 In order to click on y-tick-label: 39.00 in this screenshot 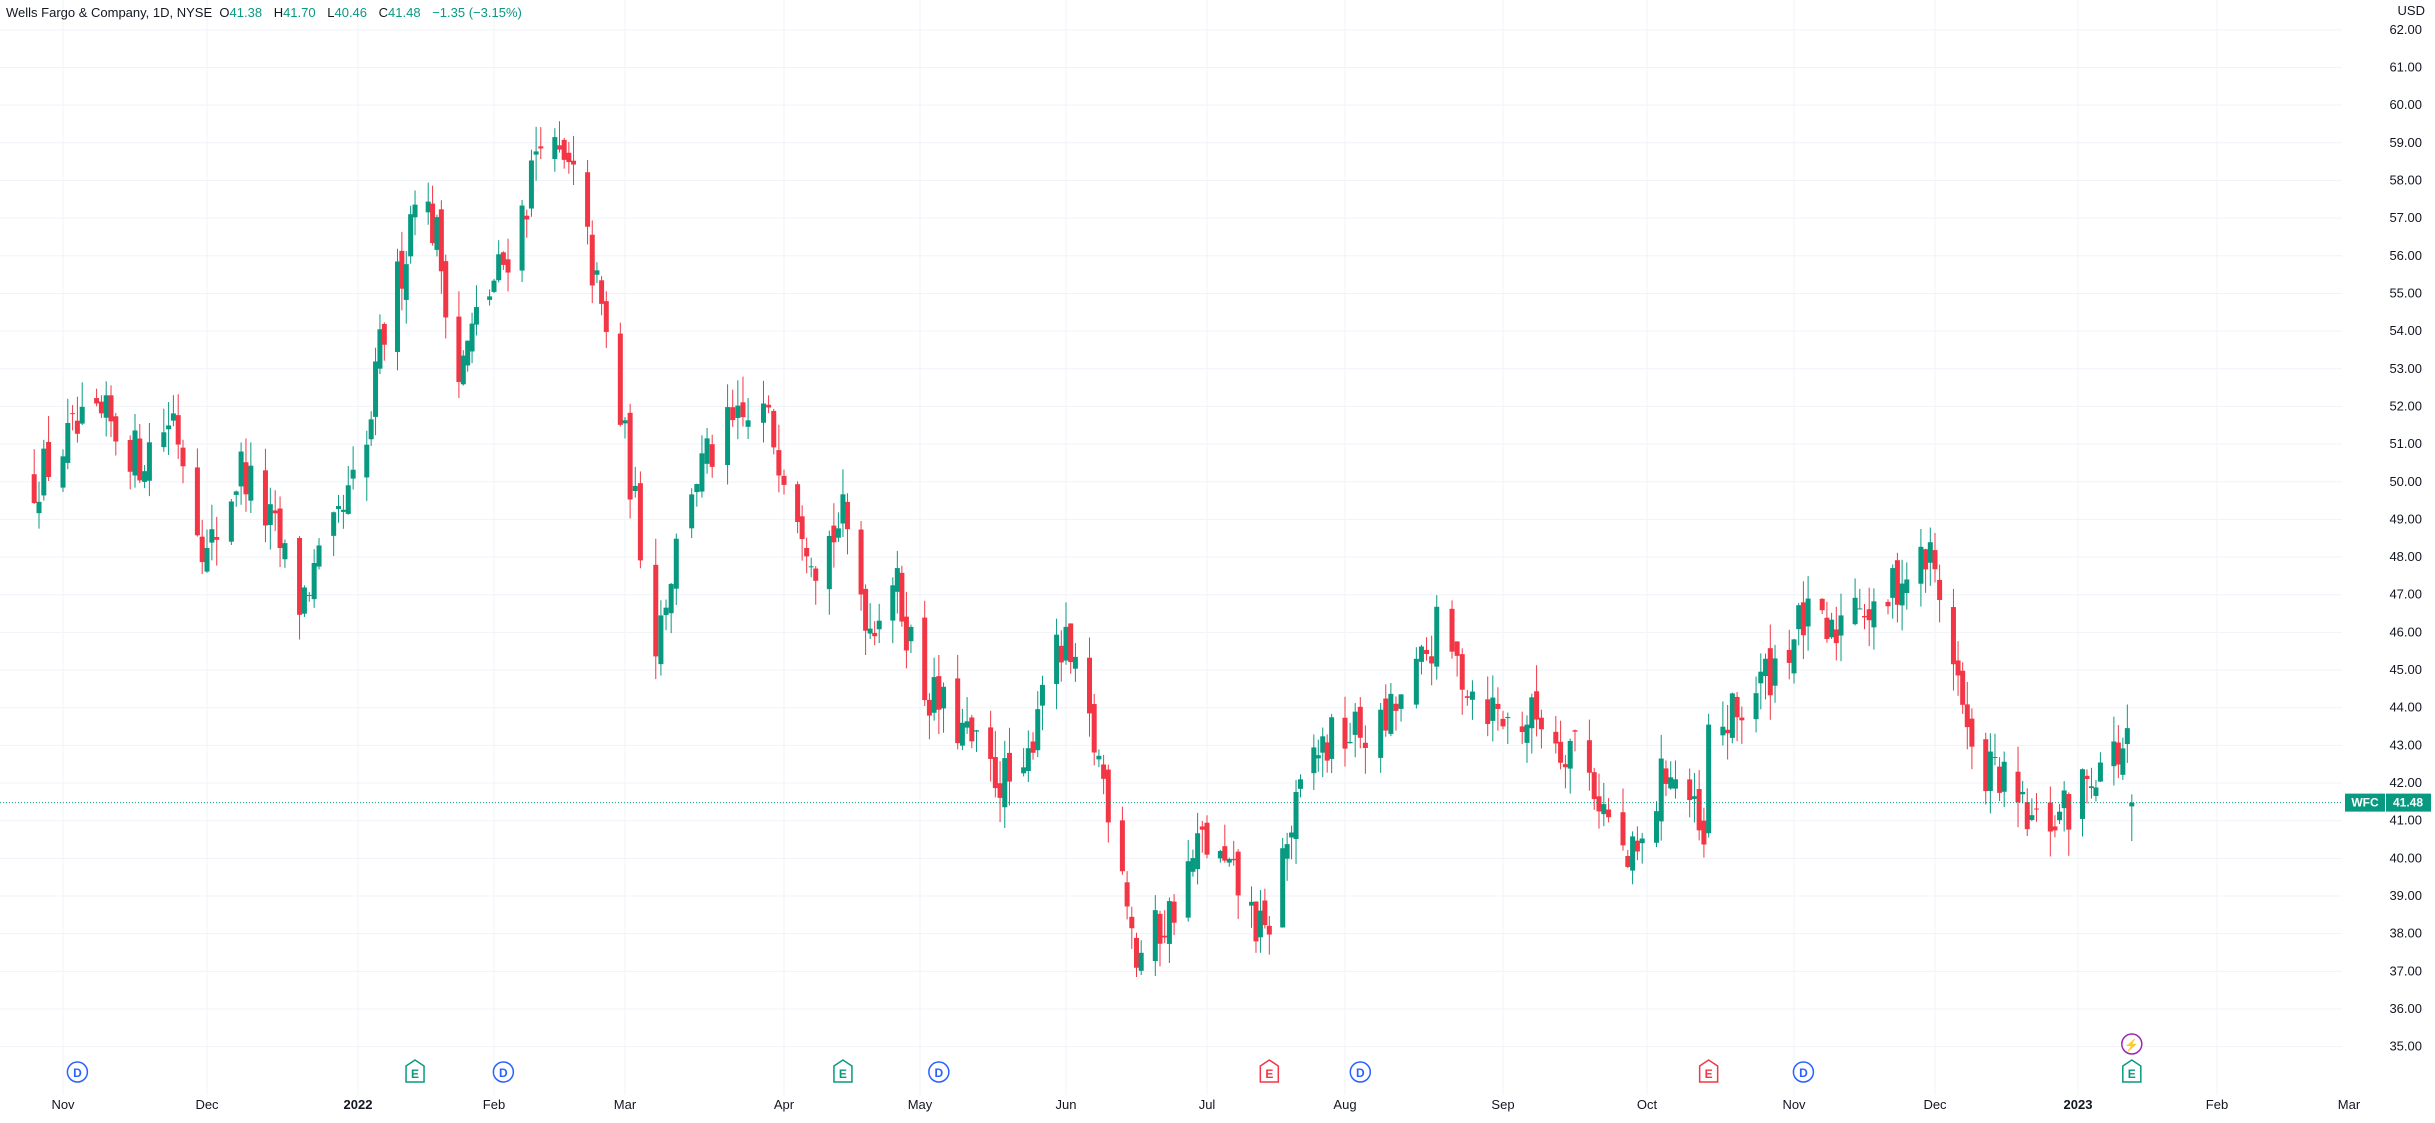, I will do `click(2405, 895)`.